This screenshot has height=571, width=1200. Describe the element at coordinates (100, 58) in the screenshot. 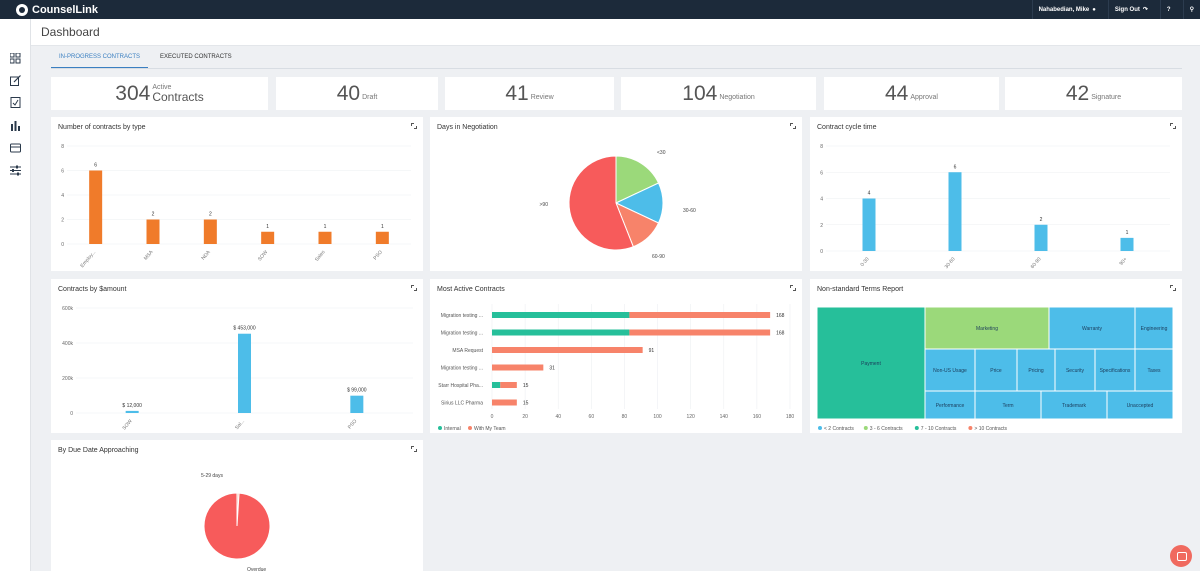

I see `tab-in-progress: IN-PROGRESS CONTRACTS` at that location.